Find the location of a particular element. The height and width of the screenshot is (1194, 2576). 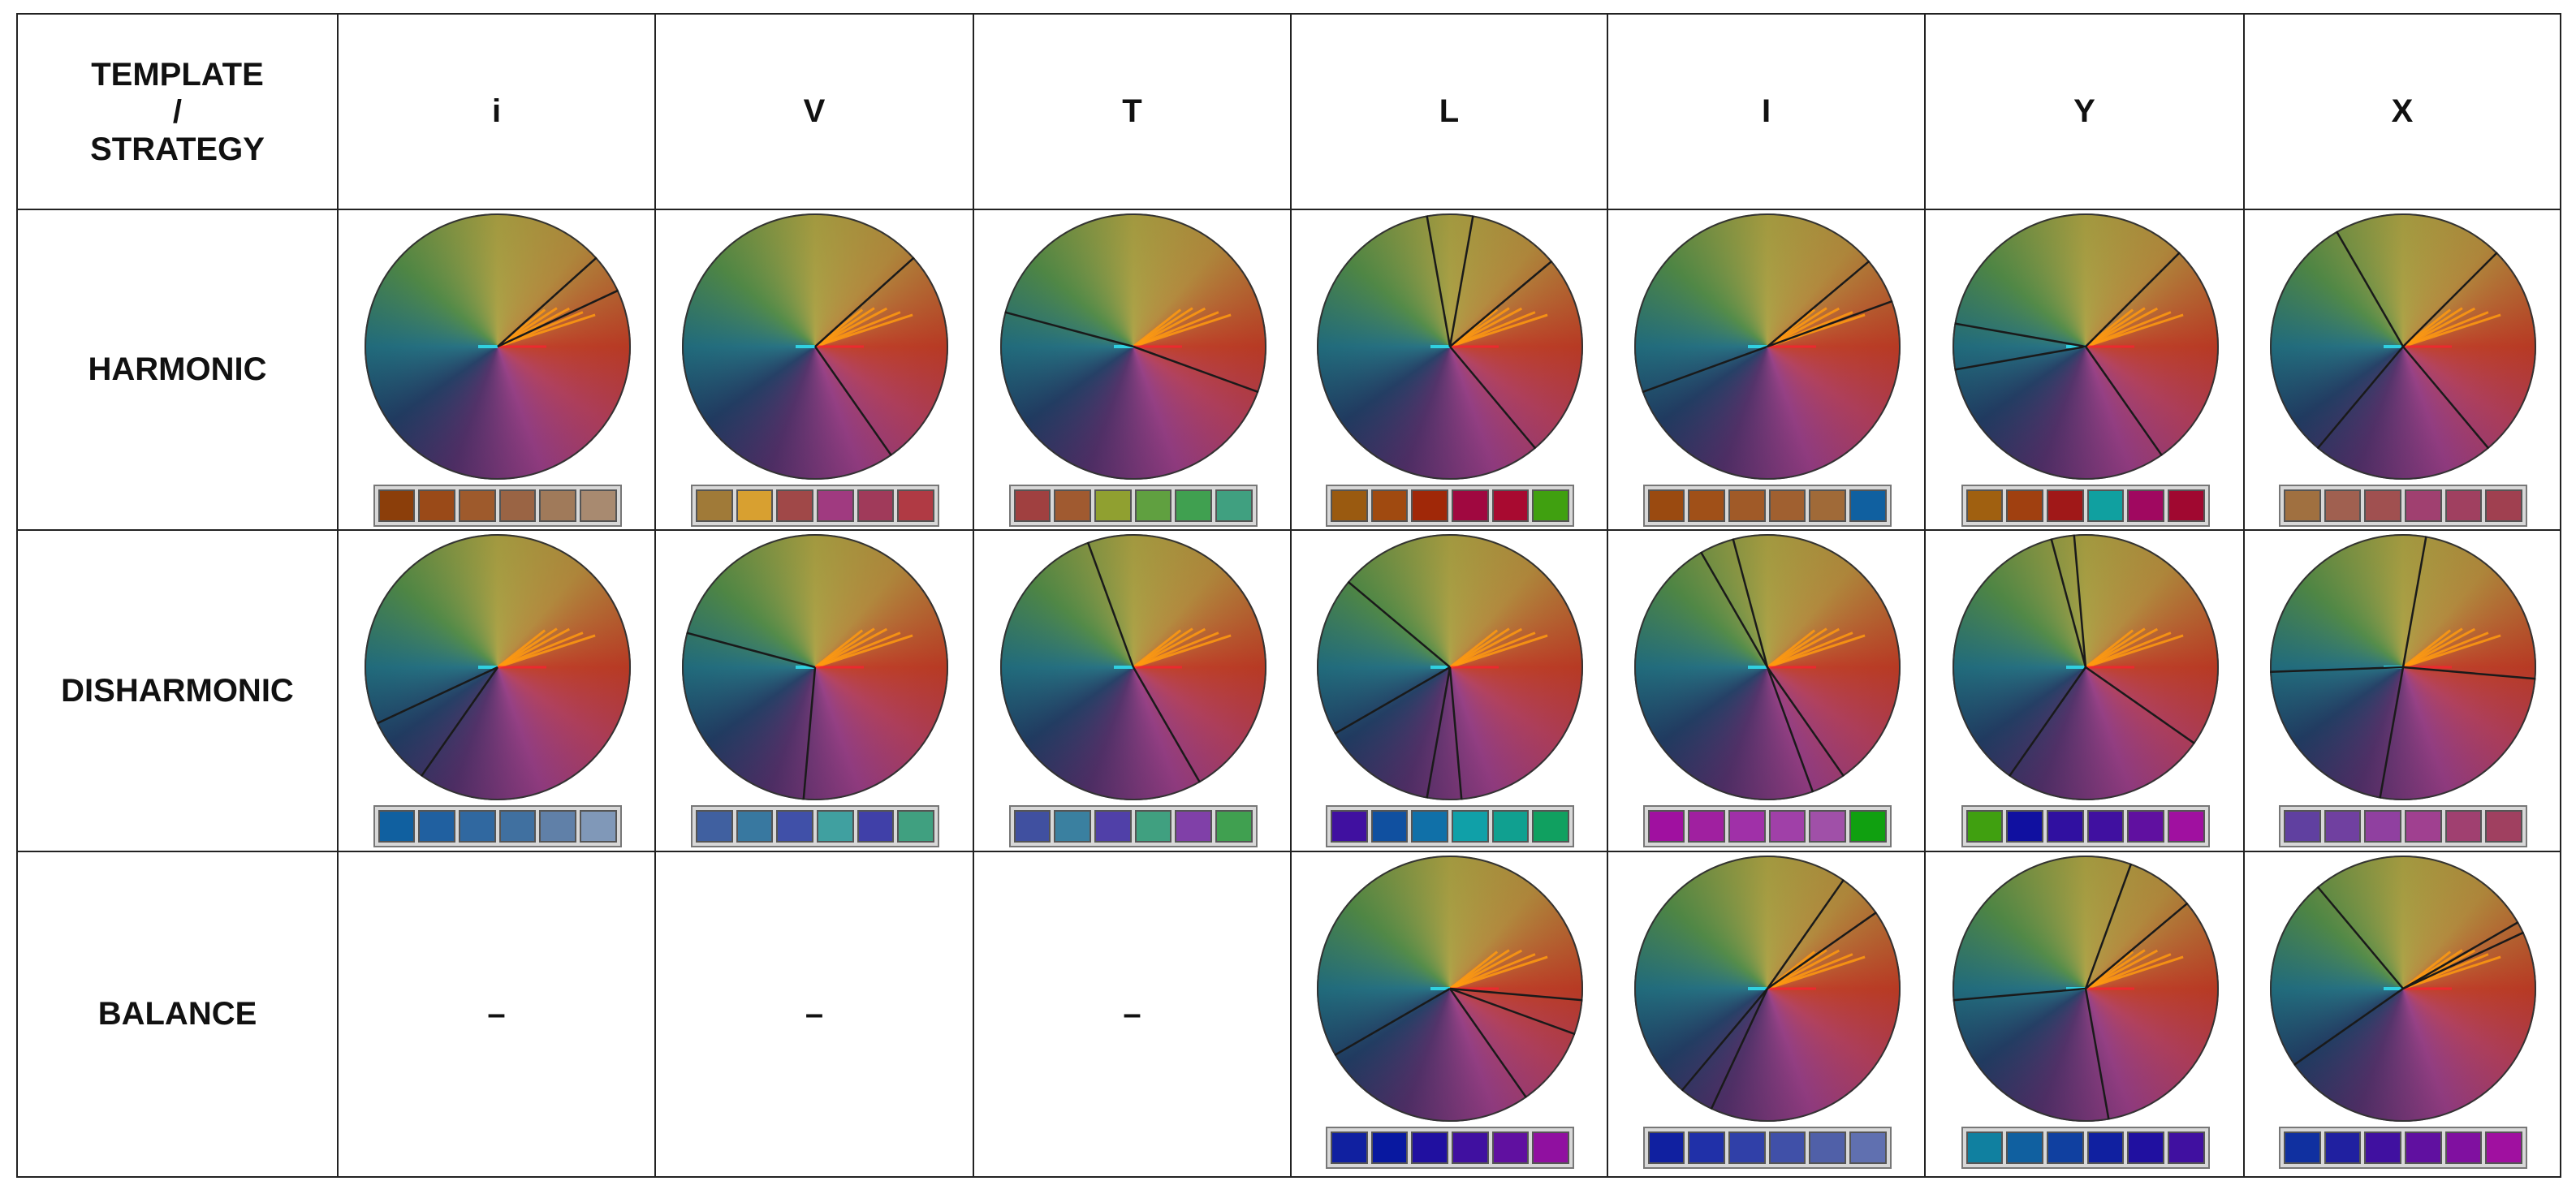

row-header: HARMONIC is located at coordinates (177, 370).